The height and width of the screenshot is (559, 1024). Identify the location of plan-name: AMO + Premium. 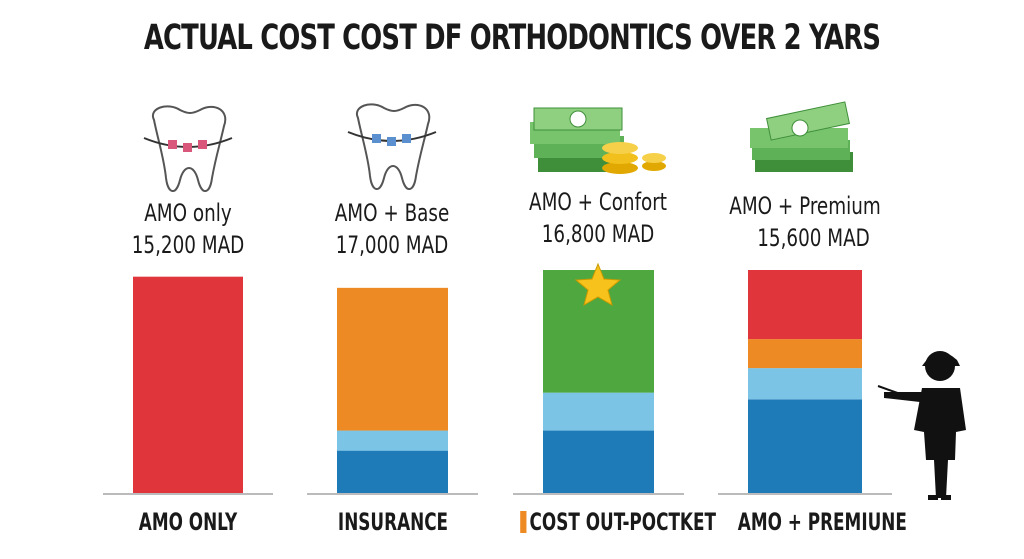
(805, 206).